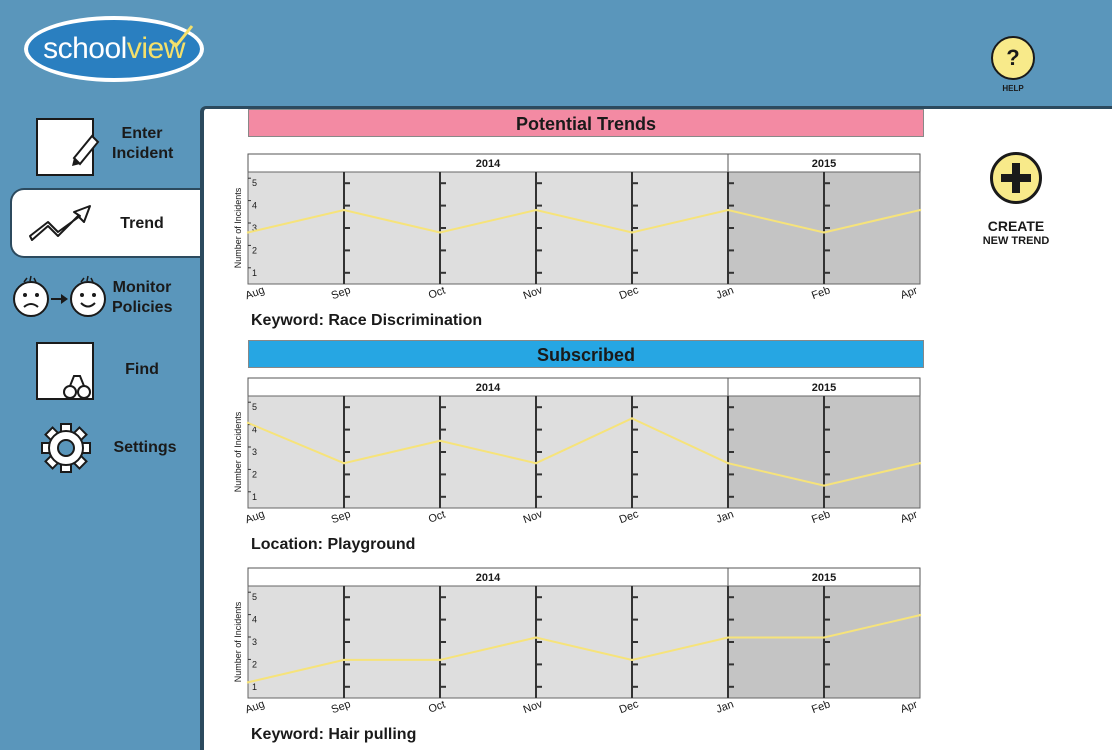 The width and height of the screenshot is (1112, 750). I want to click on section-subscribed: Subscribed, so click(586, 354).